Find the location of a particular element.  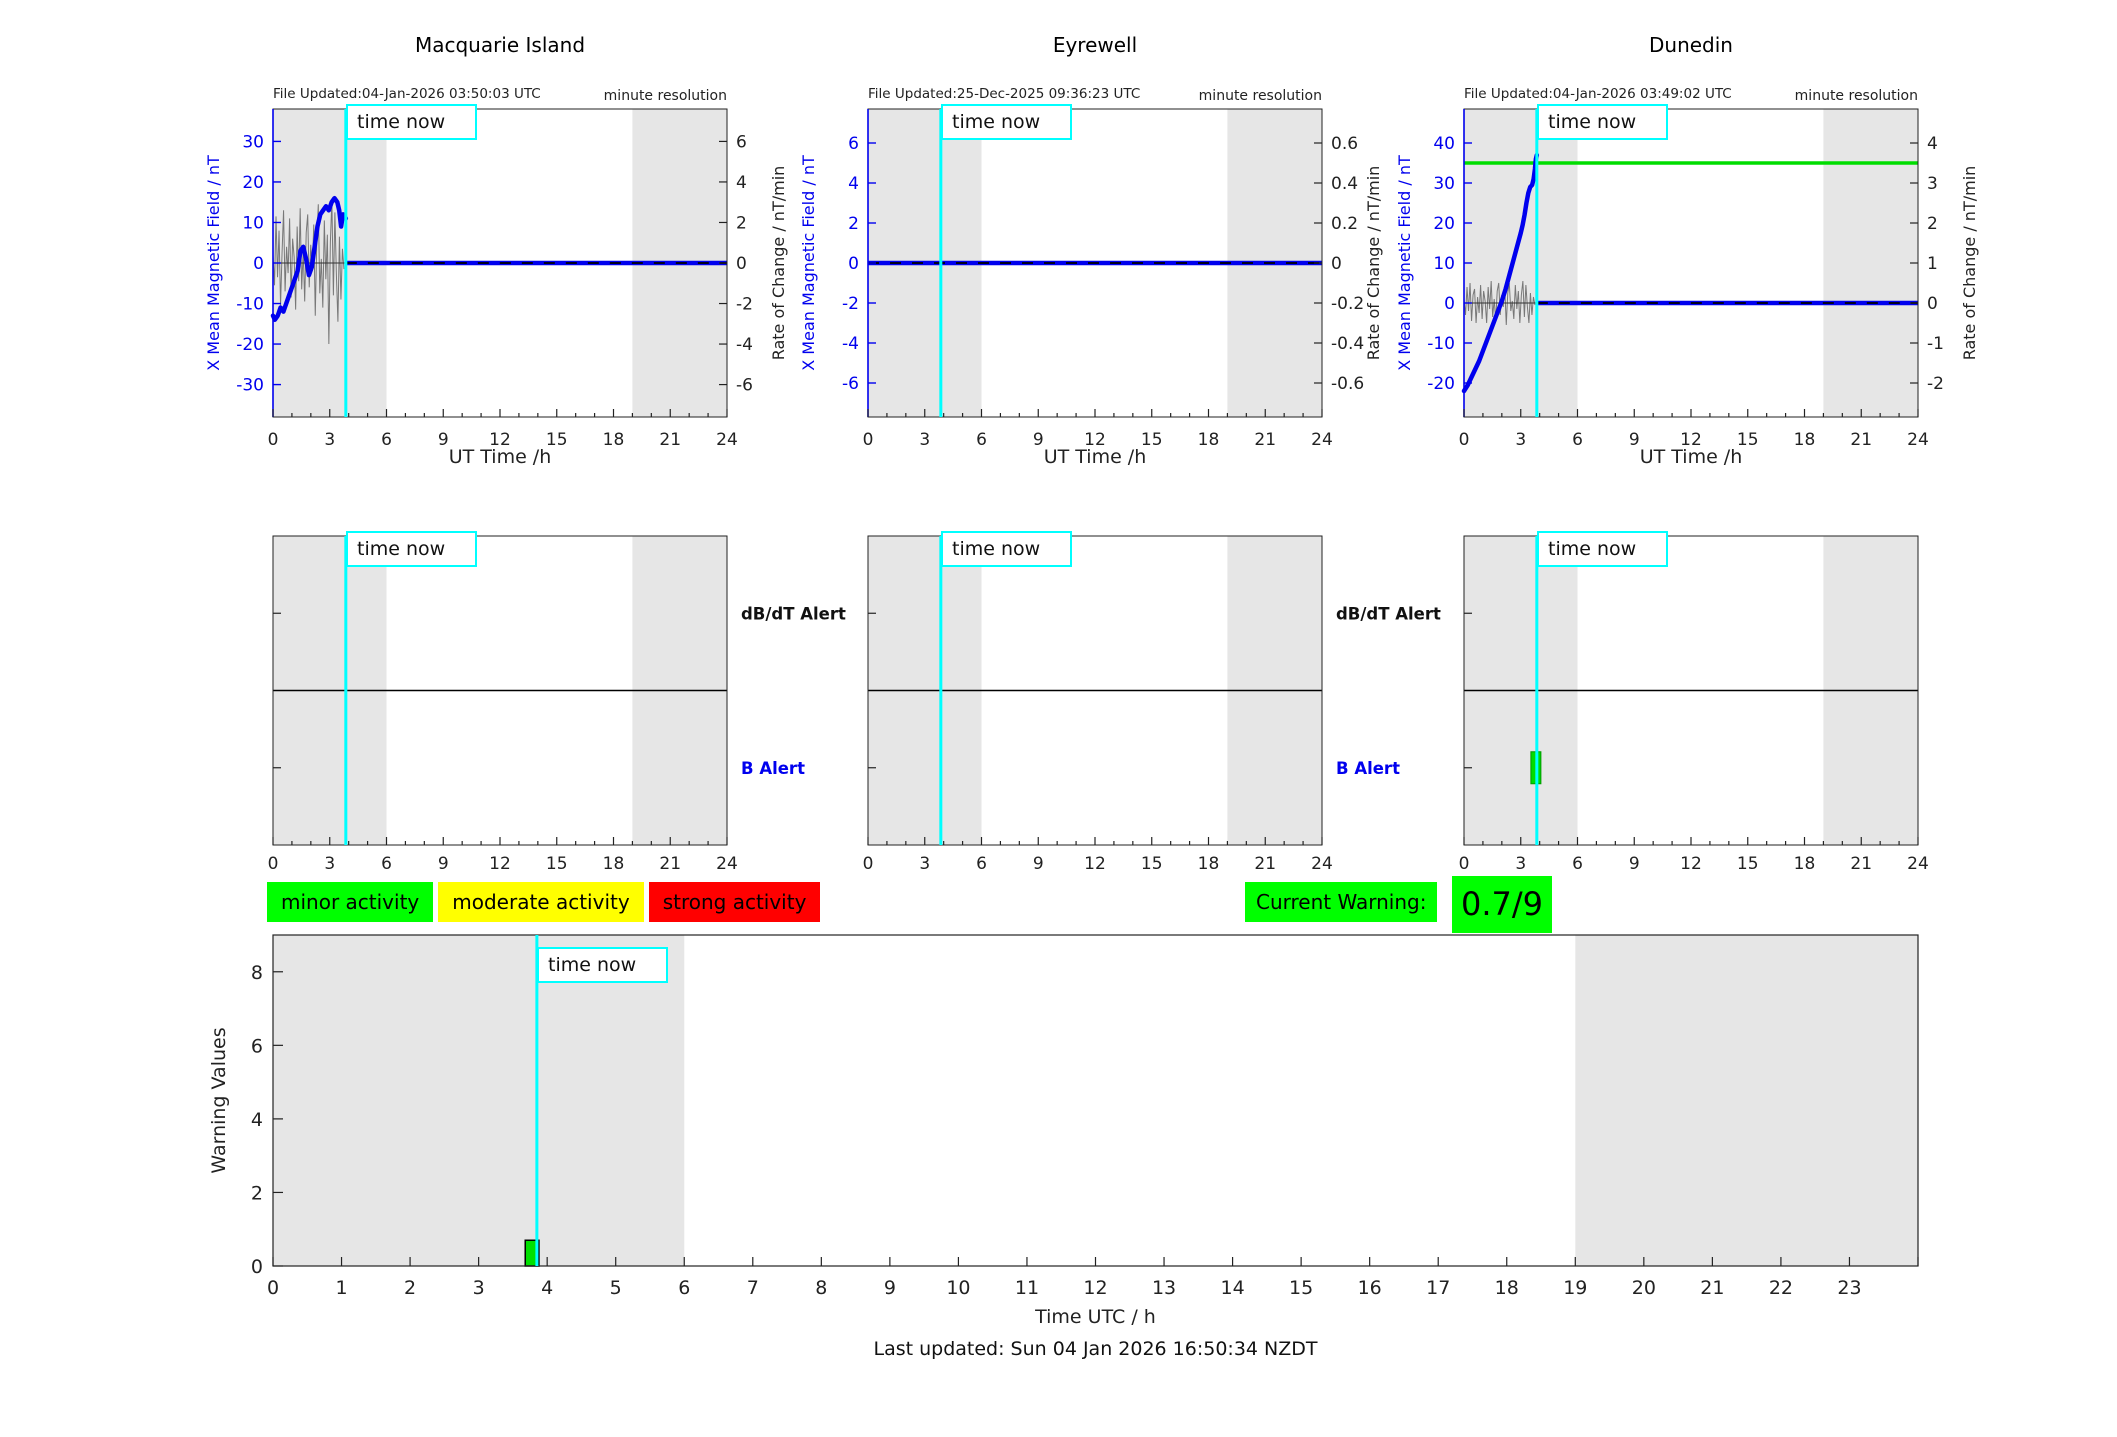

station-title-eyrewell: Eyrewell is located at coordinates (1095, 45).